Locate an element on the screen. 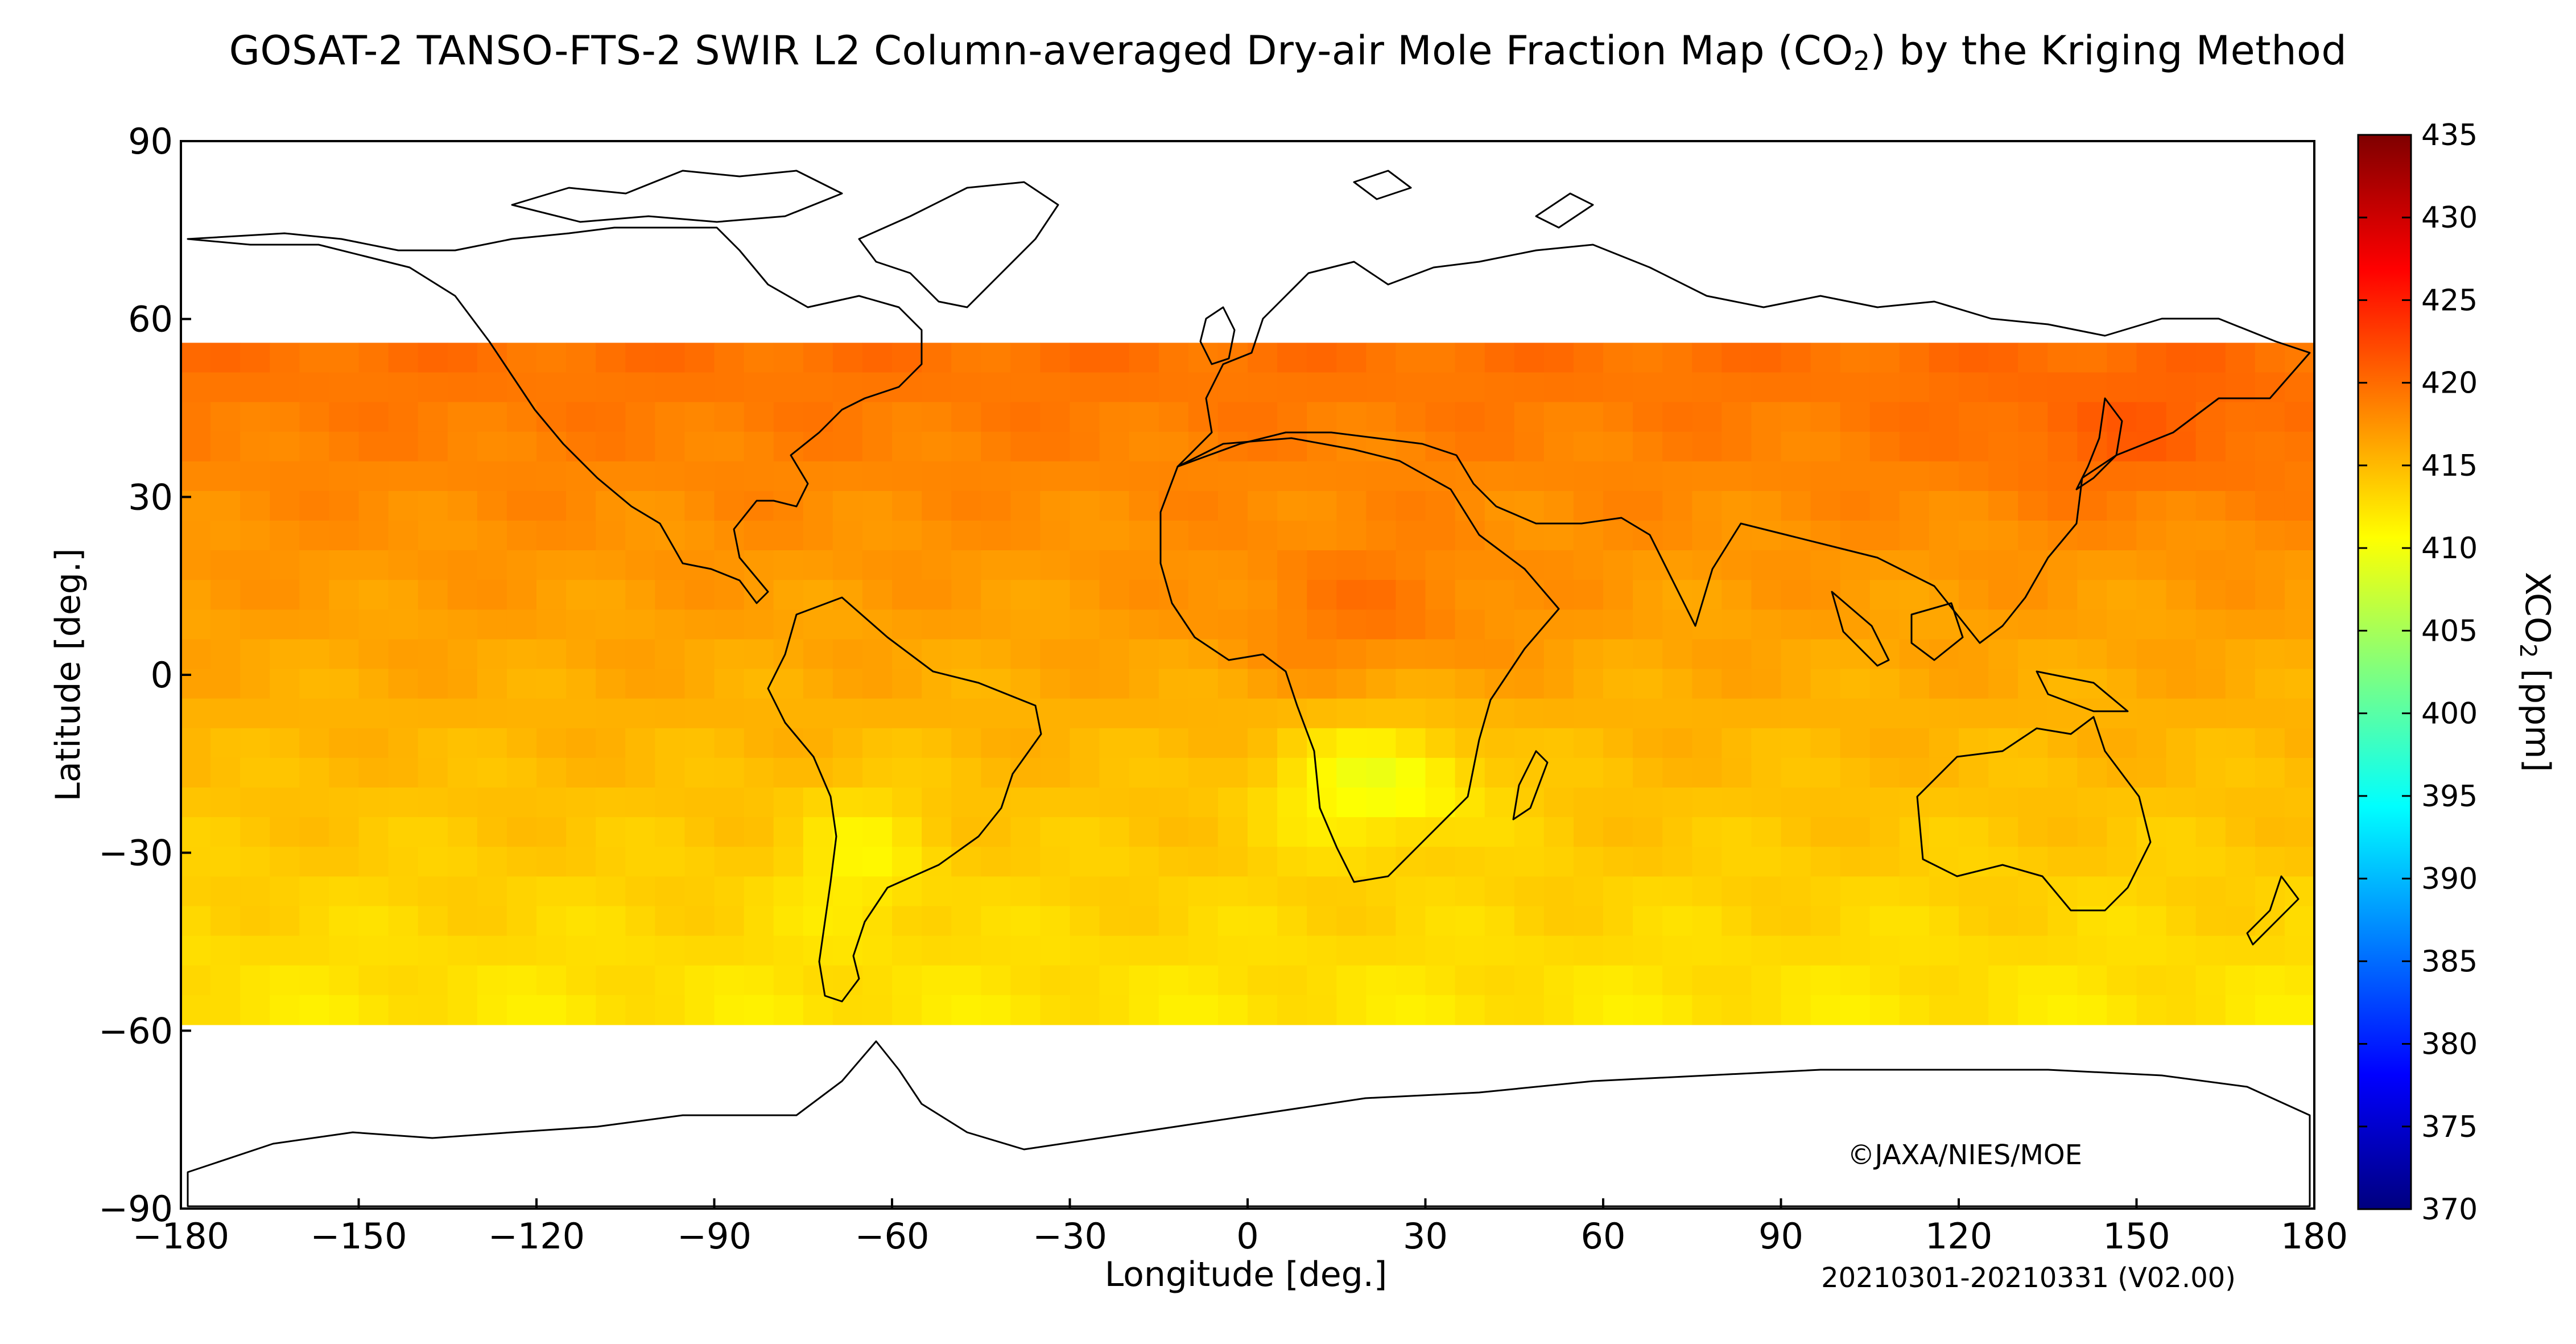  coast-north-america is located at coordinates (555, 415).